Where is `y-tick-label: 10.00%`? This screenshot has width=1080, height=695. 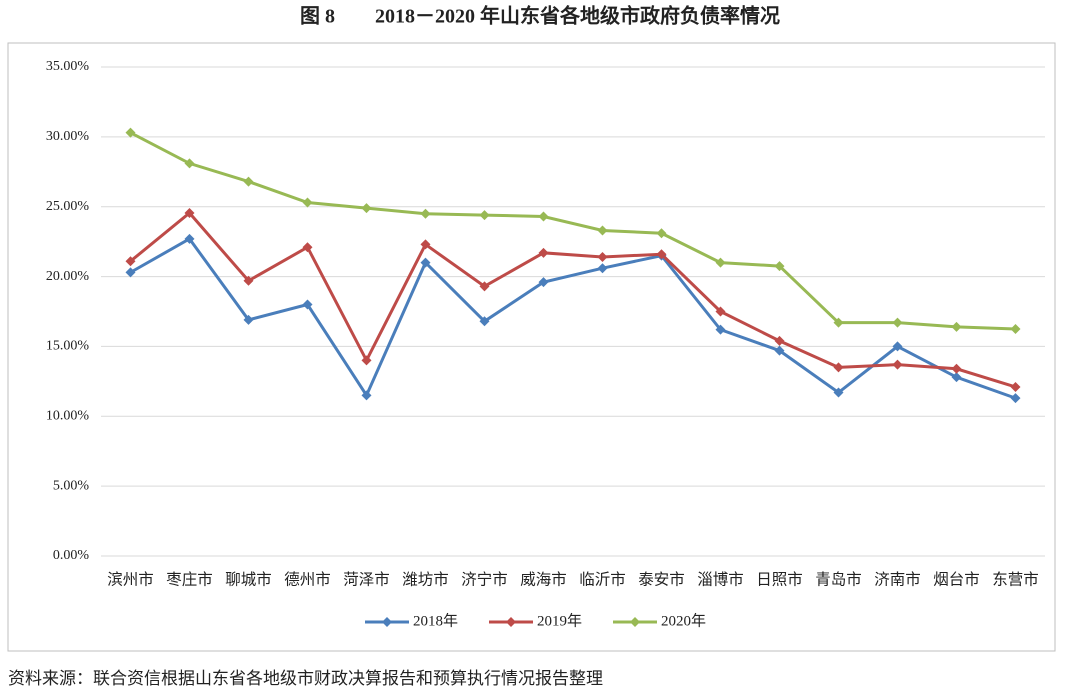
y-tick-label: 10.00% is located at coordinates (68, 416).